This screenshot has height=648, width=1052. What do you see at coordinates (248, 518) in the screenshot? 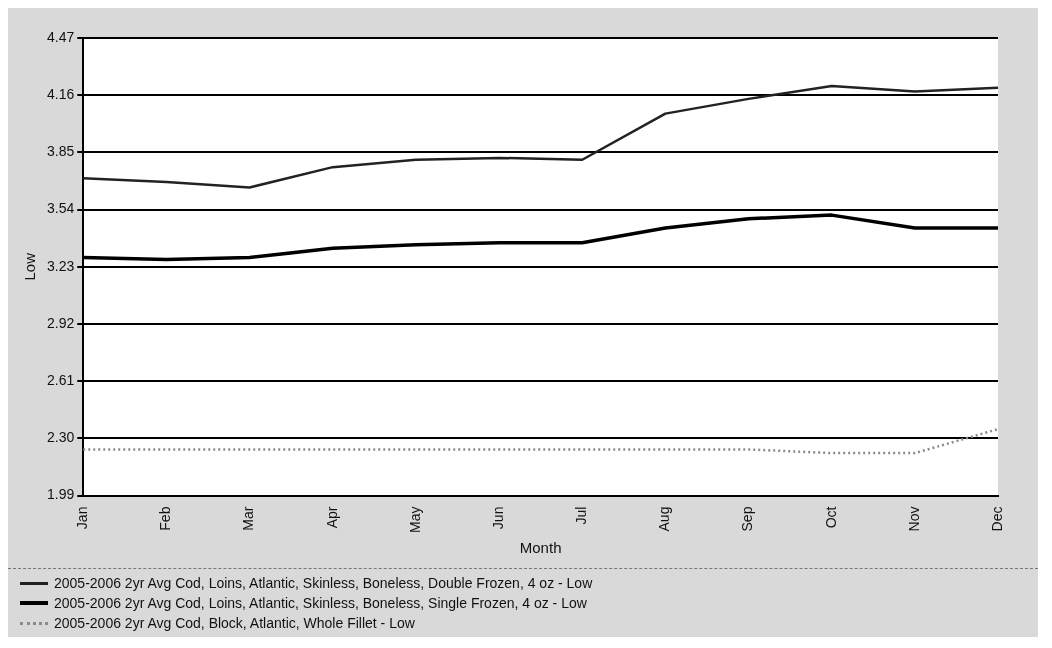
I see `x-tick-label: Mar` at bounding box center [248, 518].